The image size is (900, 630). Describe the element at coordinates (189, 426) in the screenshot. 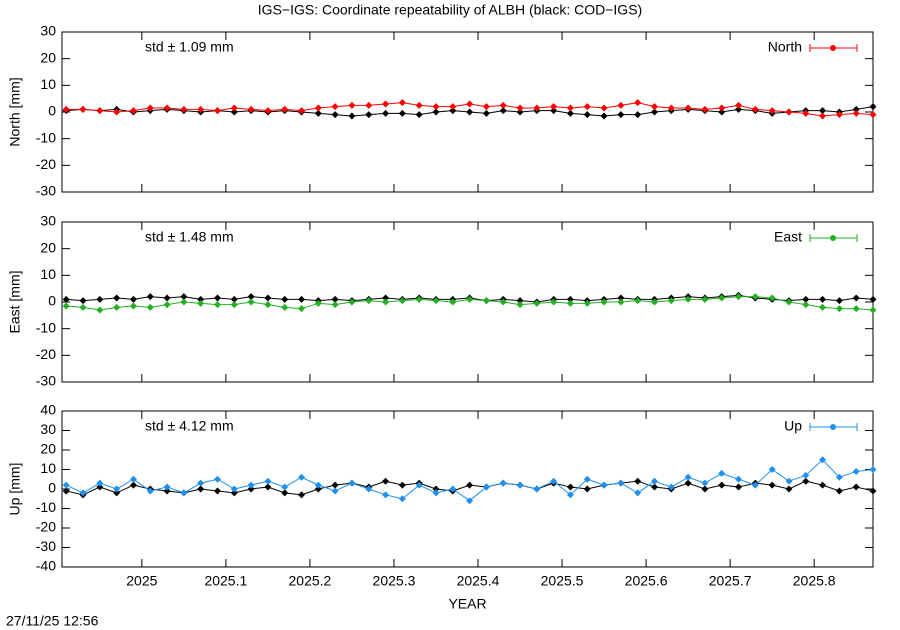

I see `std-annotation: std ± 4.12 mm` at that location.